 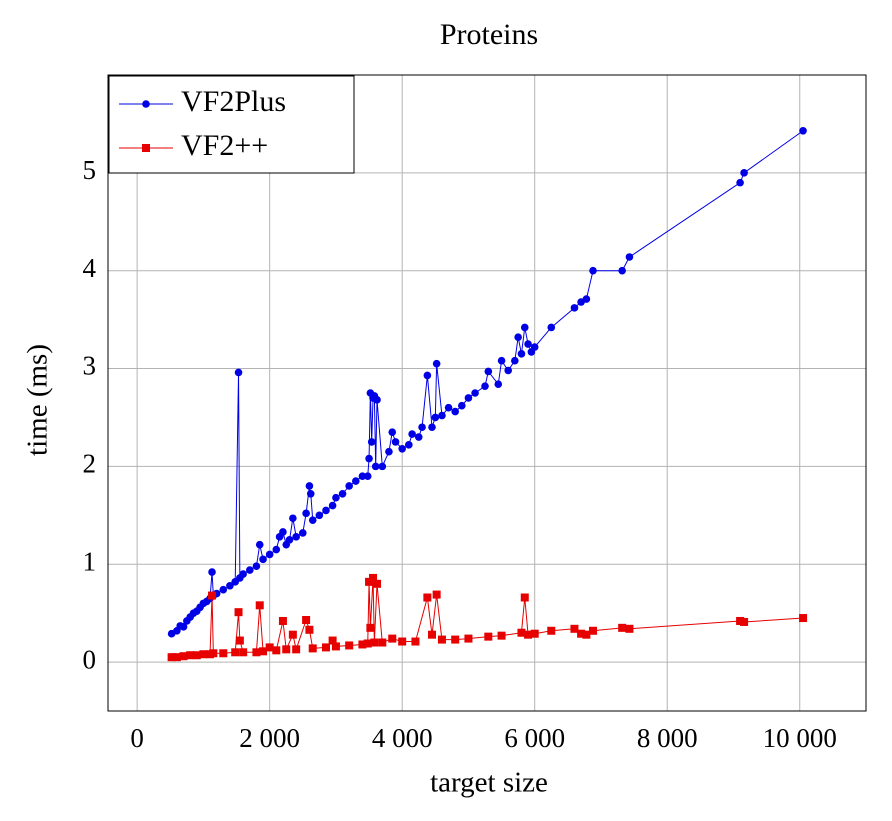 What do you see at coordinates (224, 145) in the screenshot?
I see `legend-label: VF2++` at bounding box center [224, 145].